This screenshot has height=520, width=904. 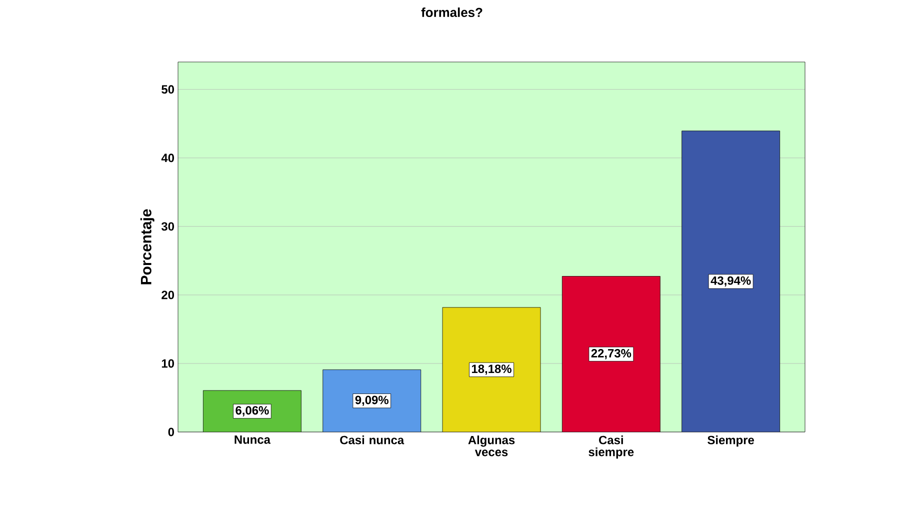 I want to click on y-tick-label: 20, so click(x=168, y=295).